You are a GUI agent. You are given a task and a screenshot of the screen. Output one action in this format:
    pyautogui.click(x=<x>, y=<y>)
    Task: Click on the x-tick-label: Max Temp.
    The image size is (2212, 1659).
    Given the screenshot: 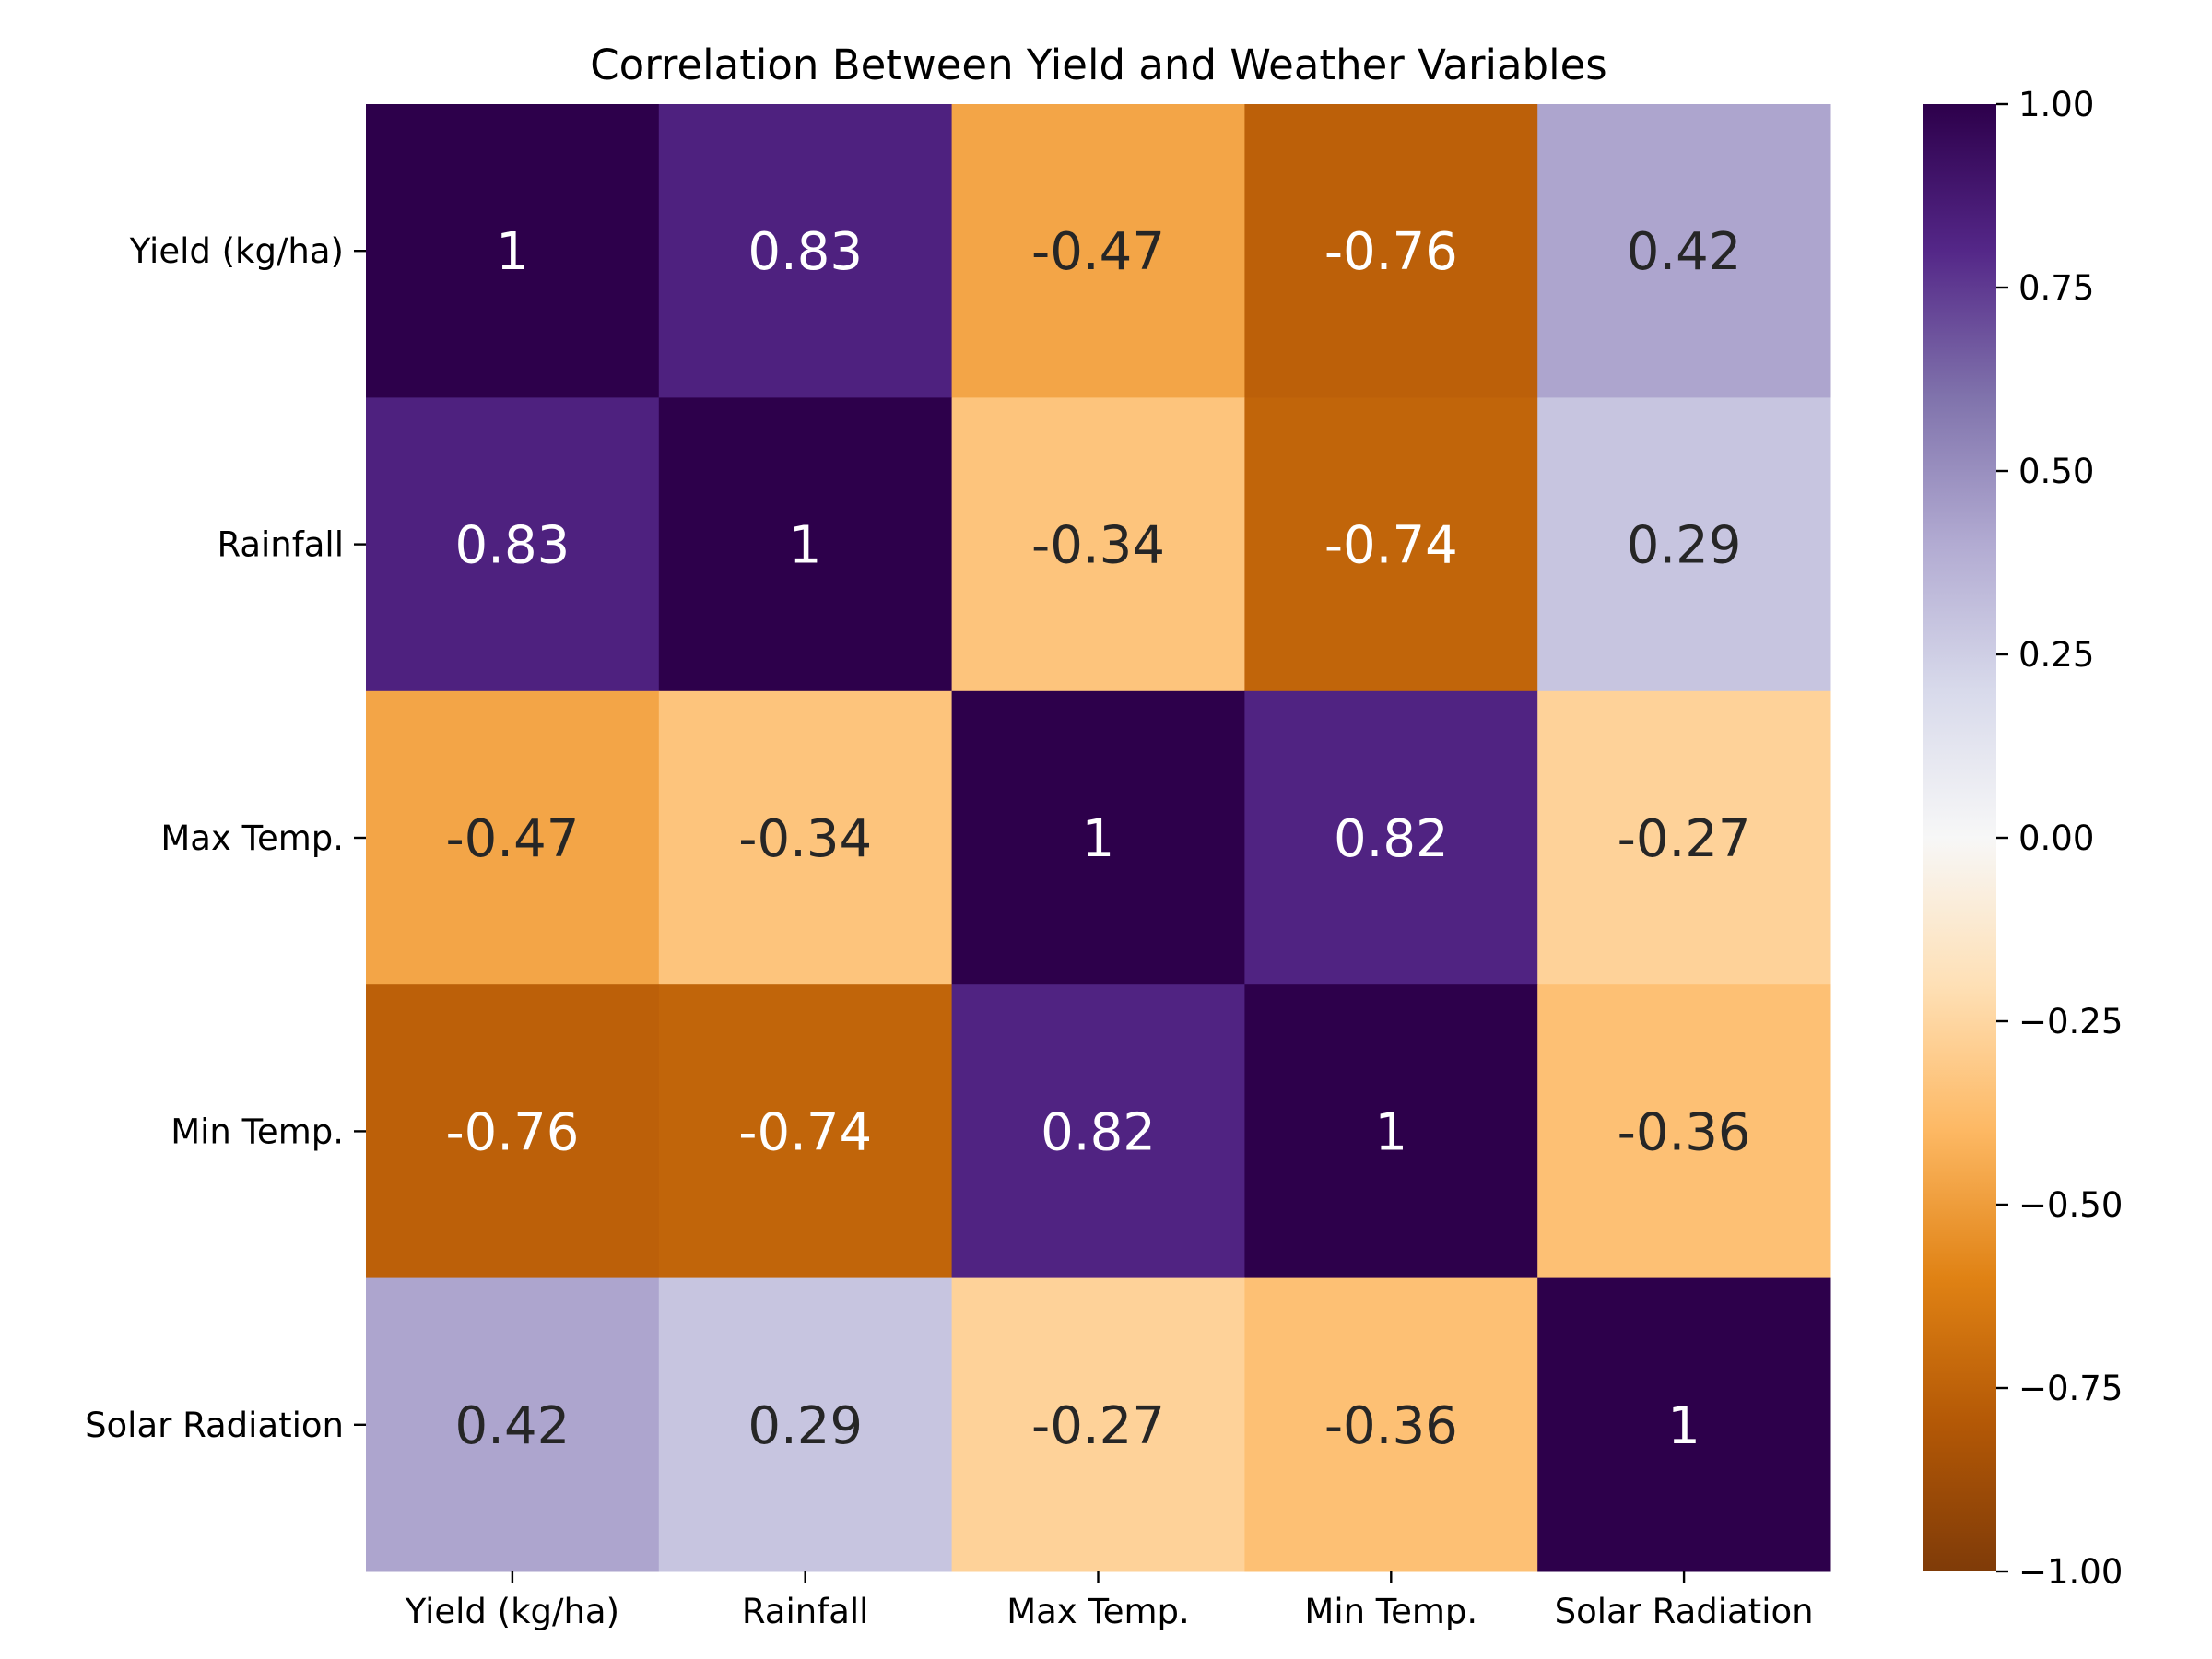 What is the action you would take?
    pyautogui.click(x=1098, y=1611)
    